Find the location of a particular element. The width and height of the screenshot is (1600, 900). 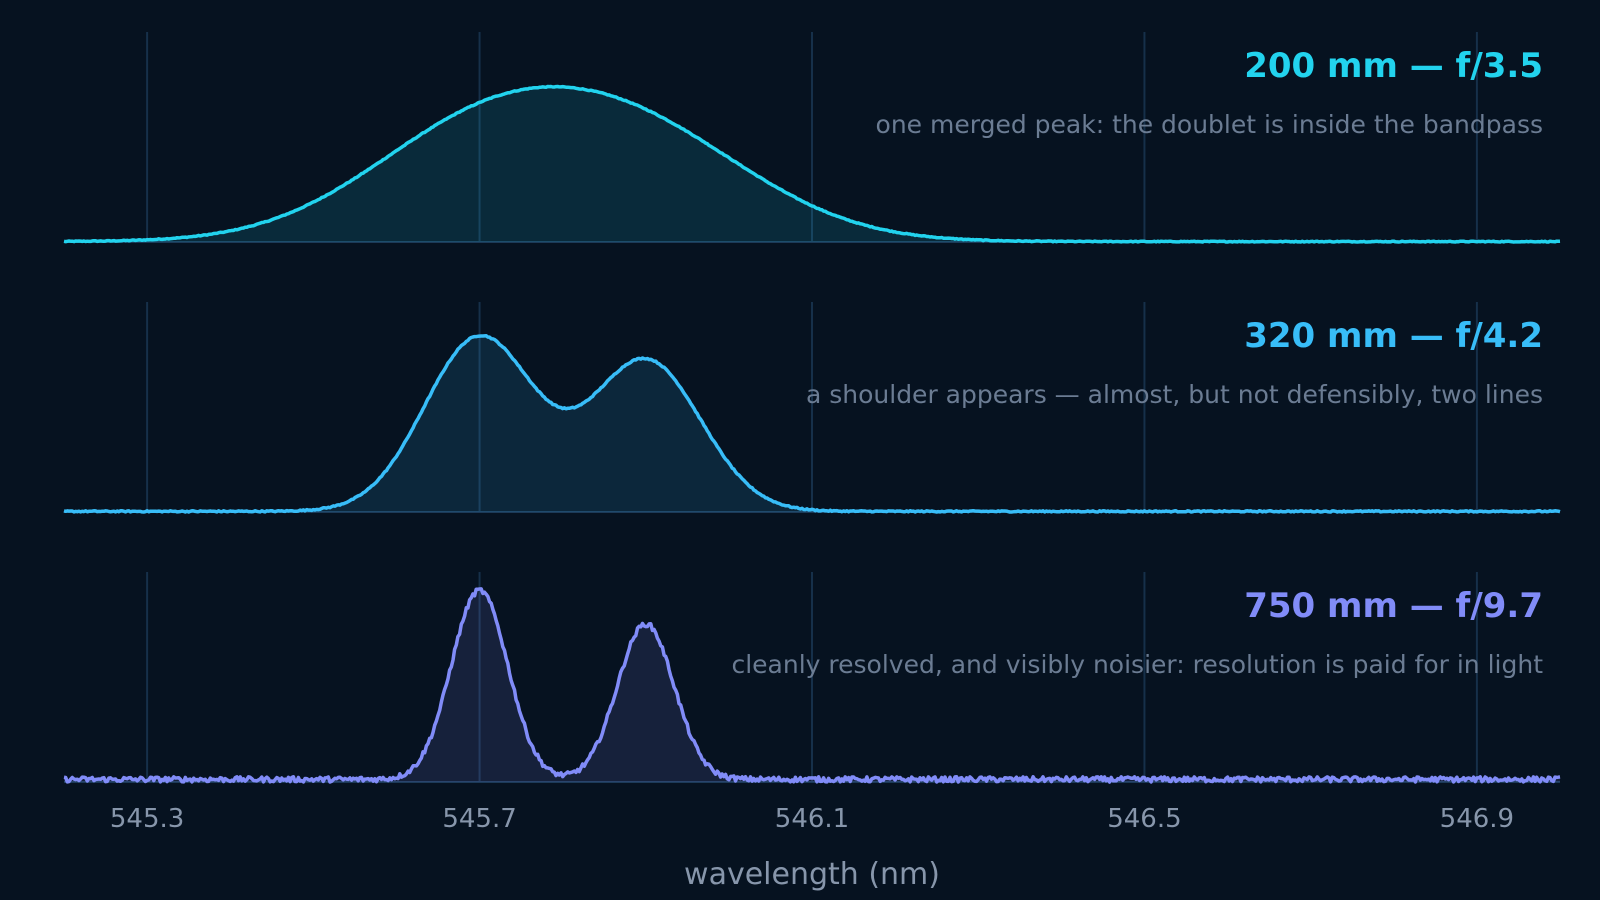

x-axis-ticks: 545.3 545.7 546.1 546.5 546.9 is located at coordinates (812, 819).